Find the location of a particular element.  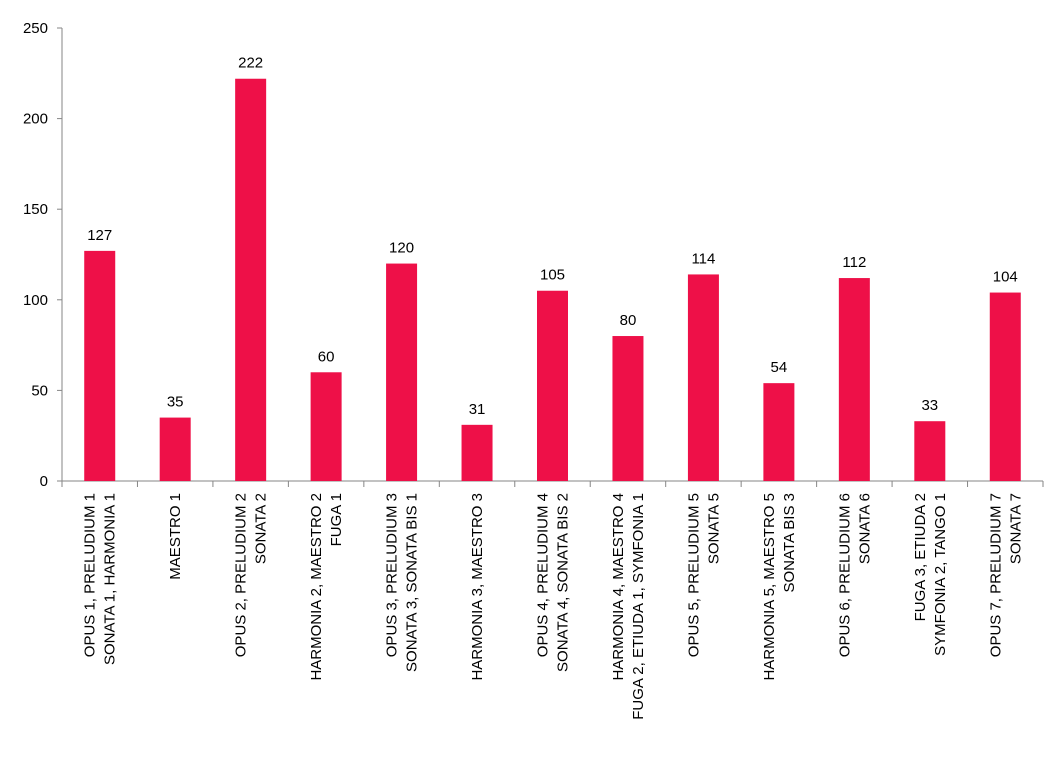

x-tick-label: OPUS 2, PRELUDIUM 2 is located at coordinates (241, 575).